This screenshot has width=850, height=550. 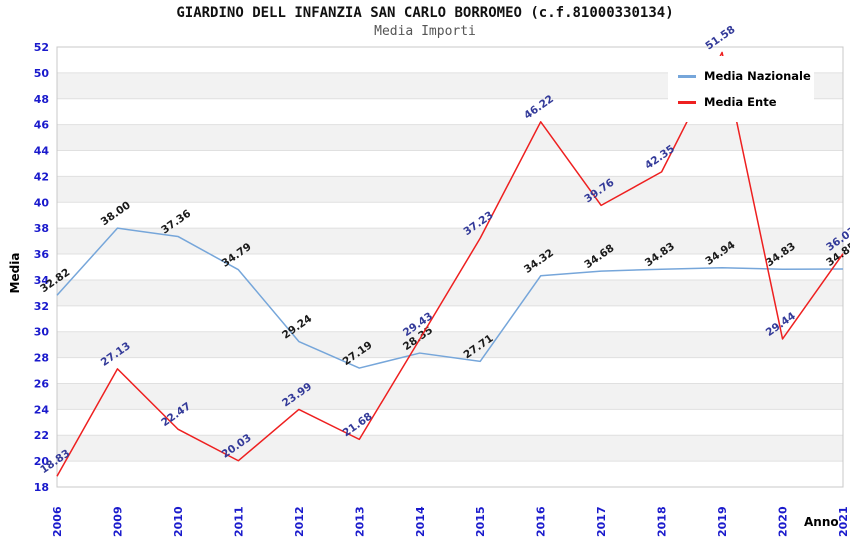 What do you see at coordinates (687, 76) in the screenshot?
I see `media-nazionale-line-swatch` at bounding box center [687, 76].